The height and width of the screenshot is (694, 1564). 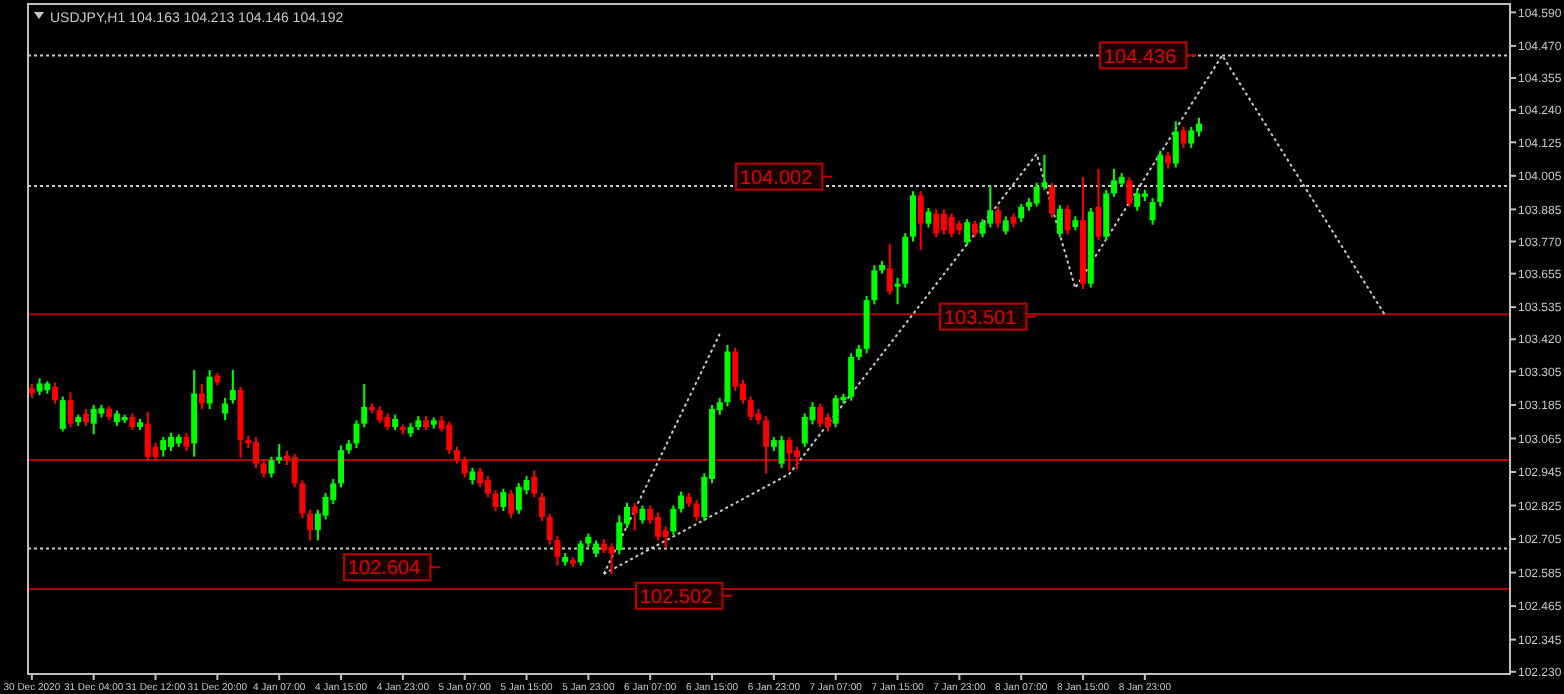 What do you see at coordinates (677, 597) in the screenshot?
I see `annotation: 102.502` at bounding box center [677, 597].